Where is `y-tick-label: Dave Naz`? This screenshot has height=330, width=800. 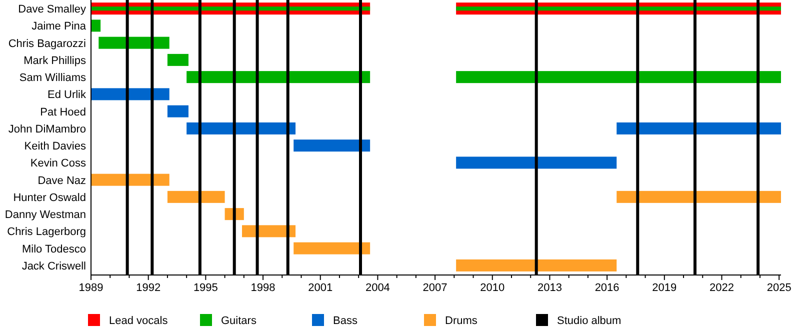
y-tick-label: Dave Naz is located at coordinates (62, 180).